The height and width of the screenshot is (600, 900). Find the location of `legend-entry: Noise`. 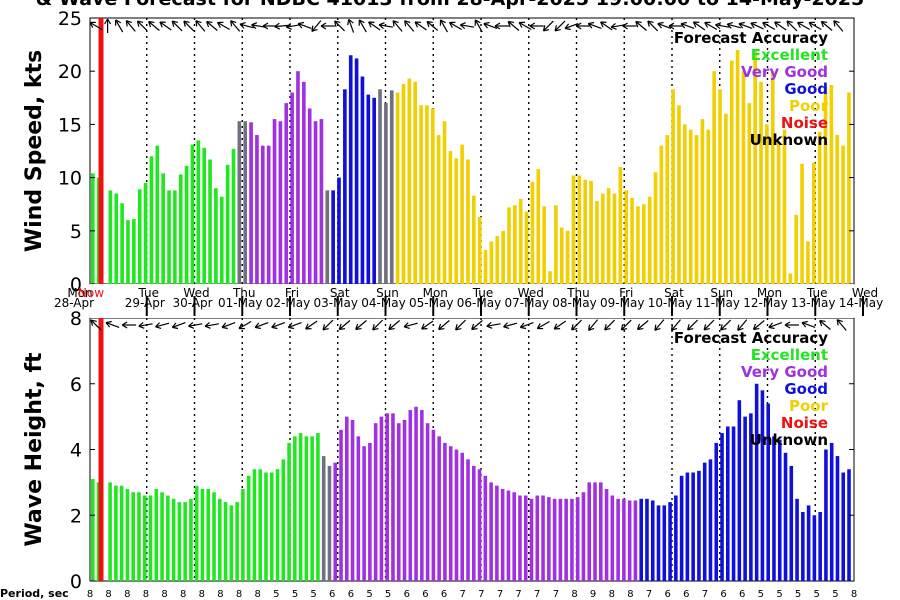

legend-entry: Noise is located at coordinates (804, 123).